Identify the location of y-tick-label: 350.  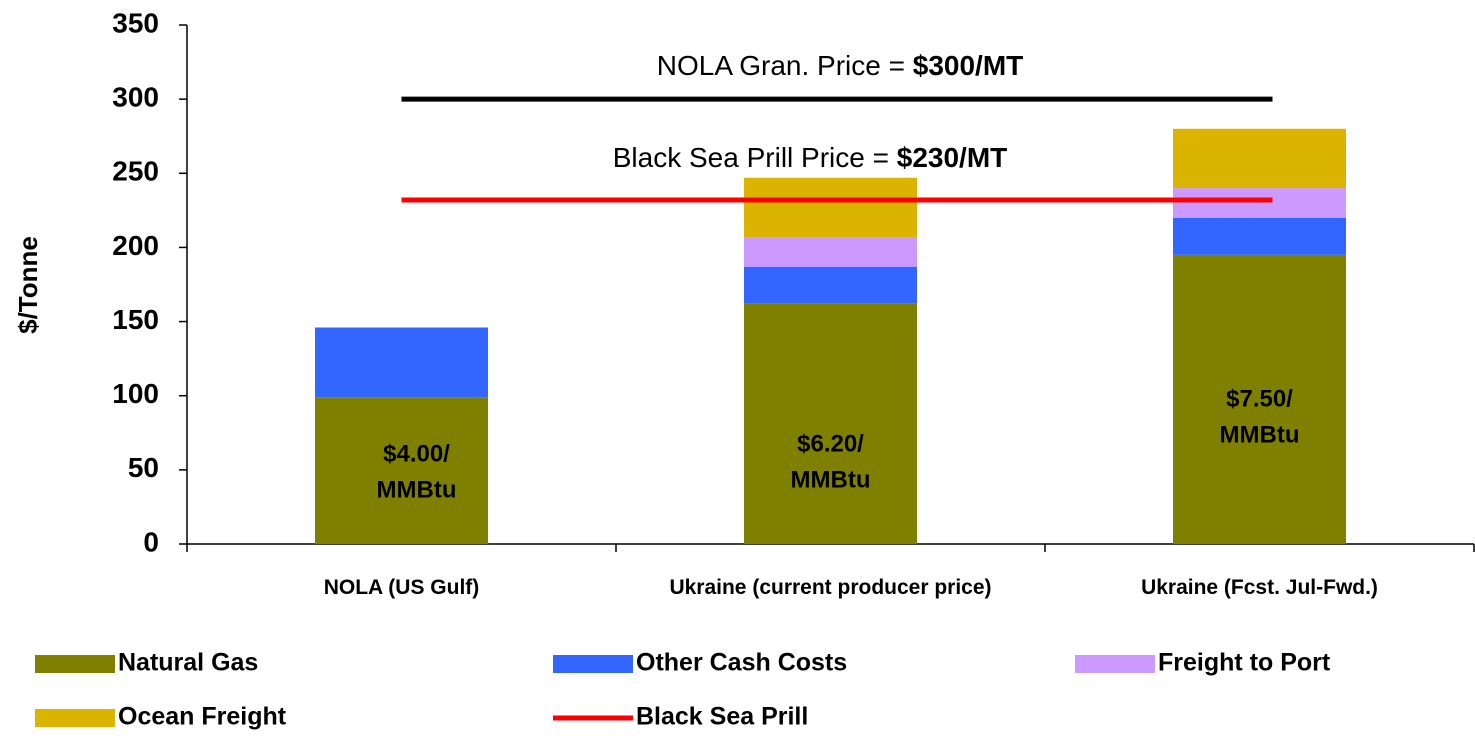
(135, 22).